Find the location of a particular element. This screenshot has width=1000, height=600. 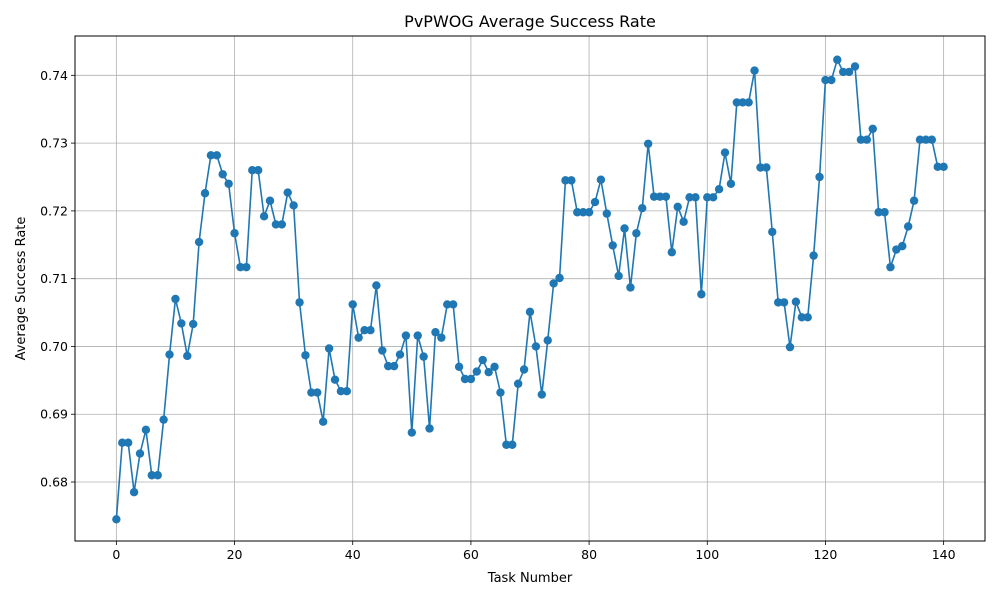

x-tick-label: 140 is located at coordinates (944, 554).